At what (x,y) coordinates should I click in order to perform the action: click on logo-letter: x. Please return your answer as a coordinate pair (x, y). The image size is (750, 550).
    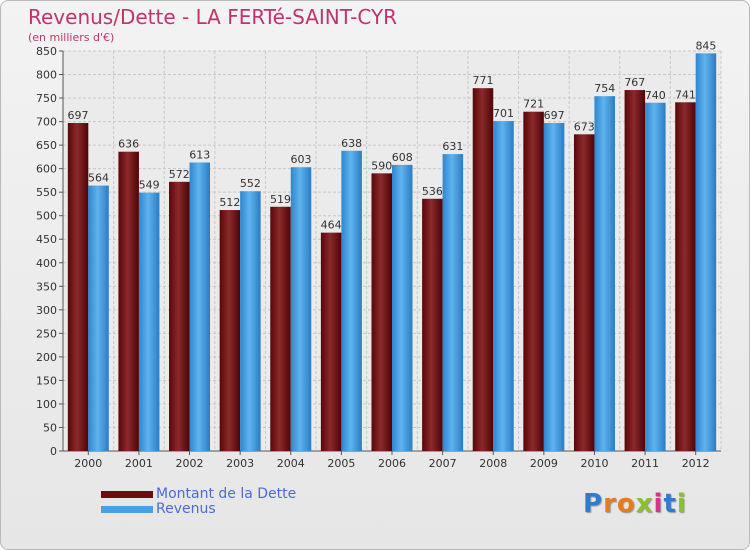
    Looking at the image, I should click on (644, 504).